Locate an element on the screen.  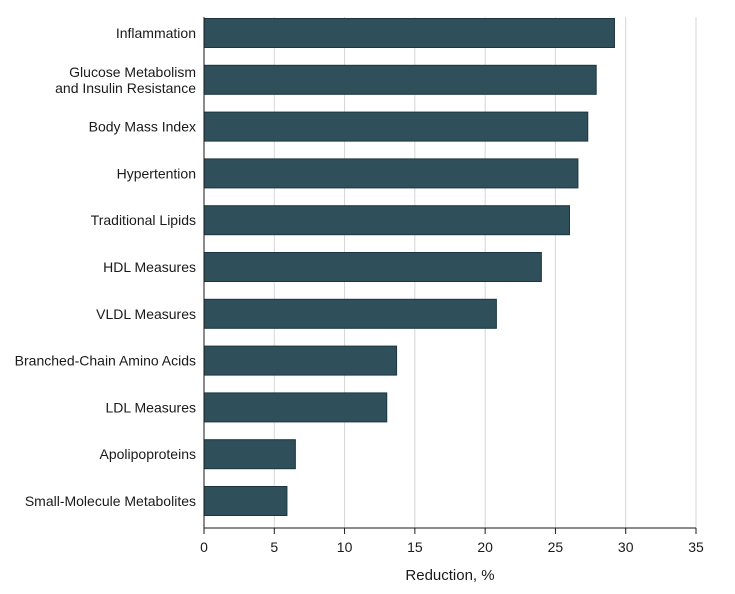
x-tick-label: 10 is located at coordinates (345, 547).